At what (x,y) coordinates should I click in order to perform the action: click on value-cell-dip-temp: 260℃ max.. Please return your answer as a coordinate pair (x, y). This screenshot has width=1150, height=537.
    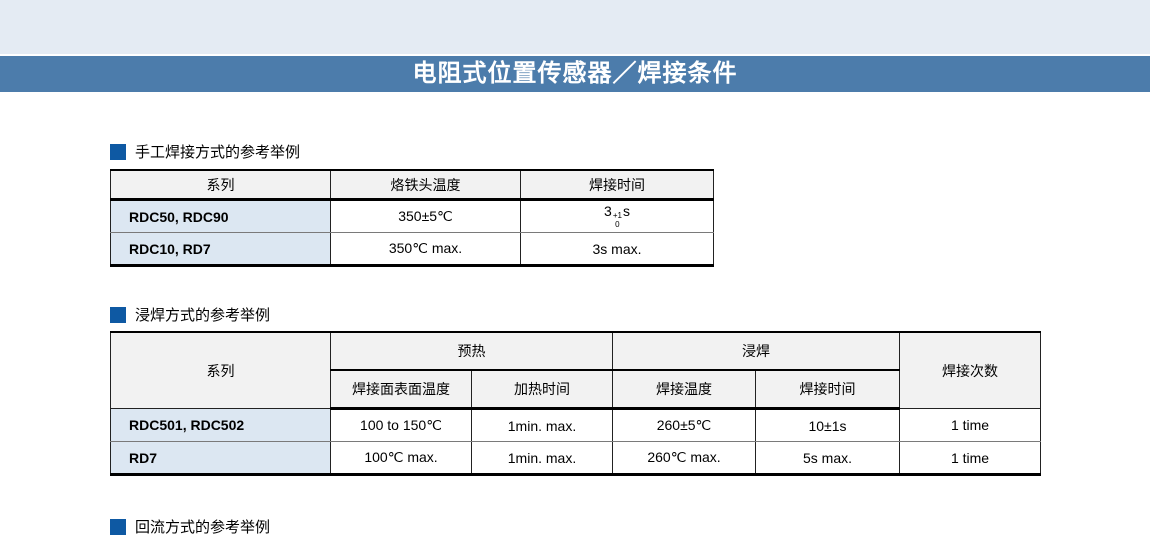
    Looking at the image, I should click on (684, 458).